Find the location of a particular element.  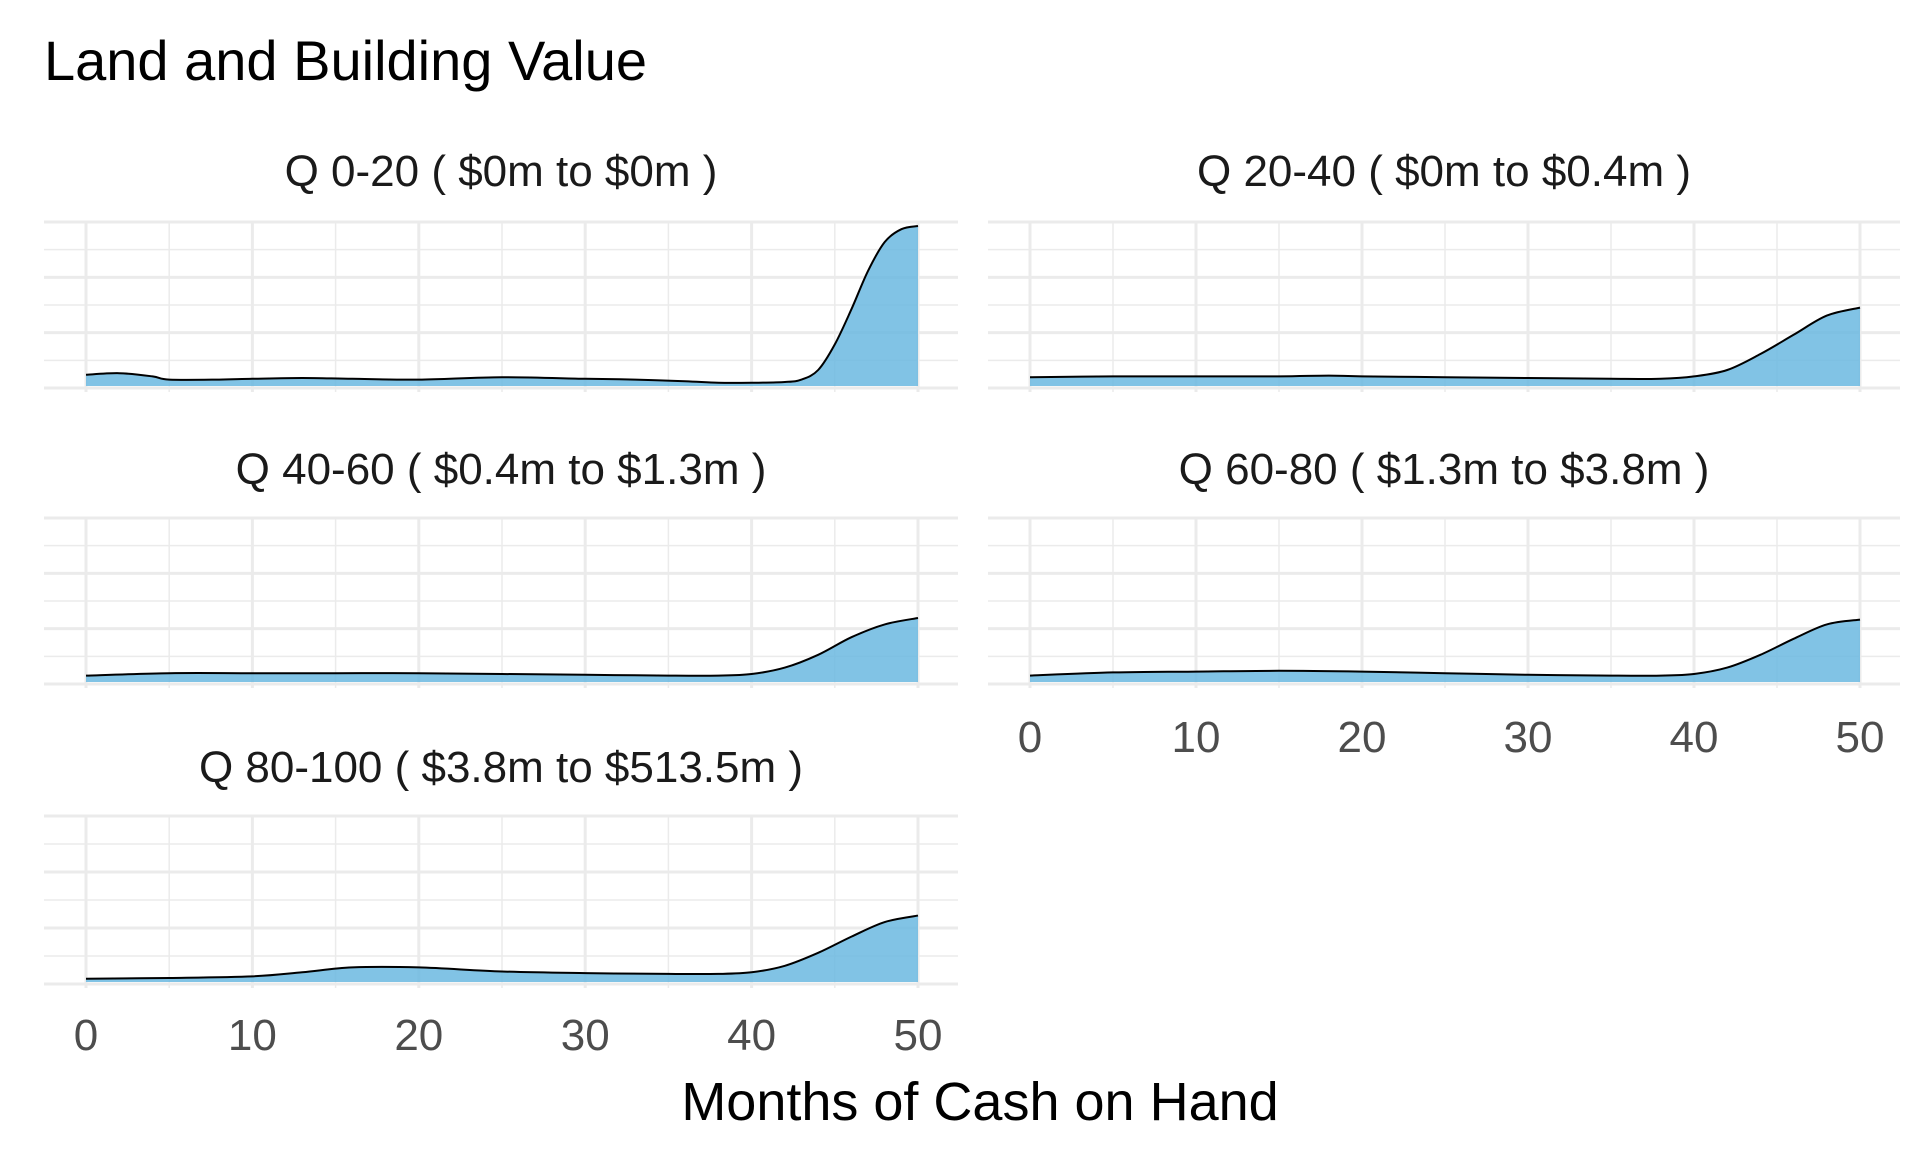

facet-panel: Q 80-100 ( $3.8m to $513.5m ) 0 10 20 30 40 50 is located at coordinates (501, 901).